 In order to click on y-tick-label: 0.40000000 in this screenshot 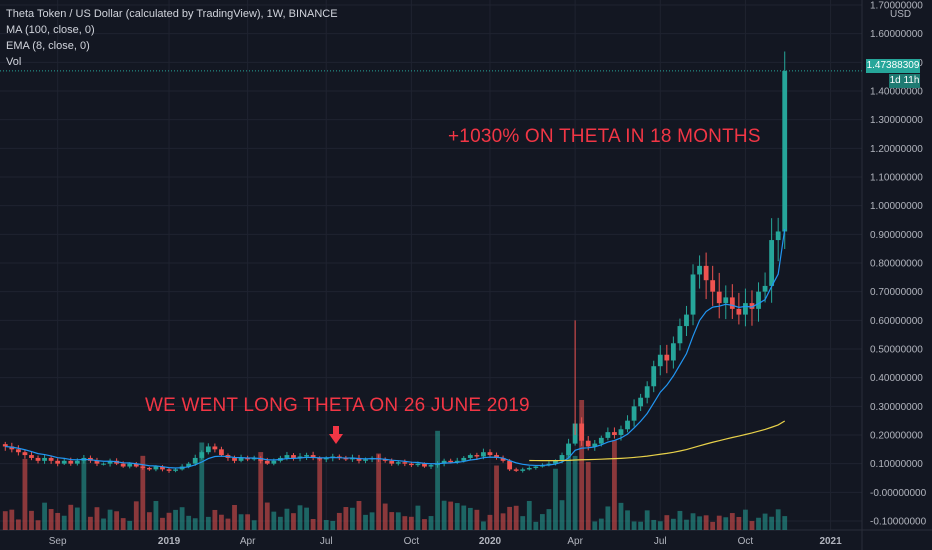, I will do `click(896, 378)`.